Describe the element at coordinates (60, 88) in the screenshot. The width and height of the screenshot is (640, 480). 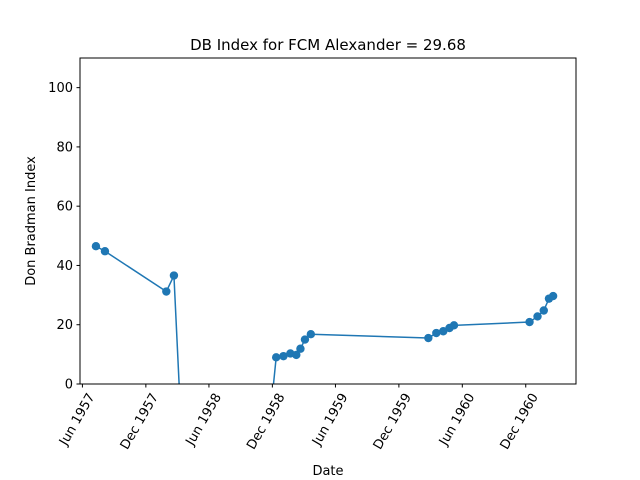
I see `y-tick-label: 100` at that location.